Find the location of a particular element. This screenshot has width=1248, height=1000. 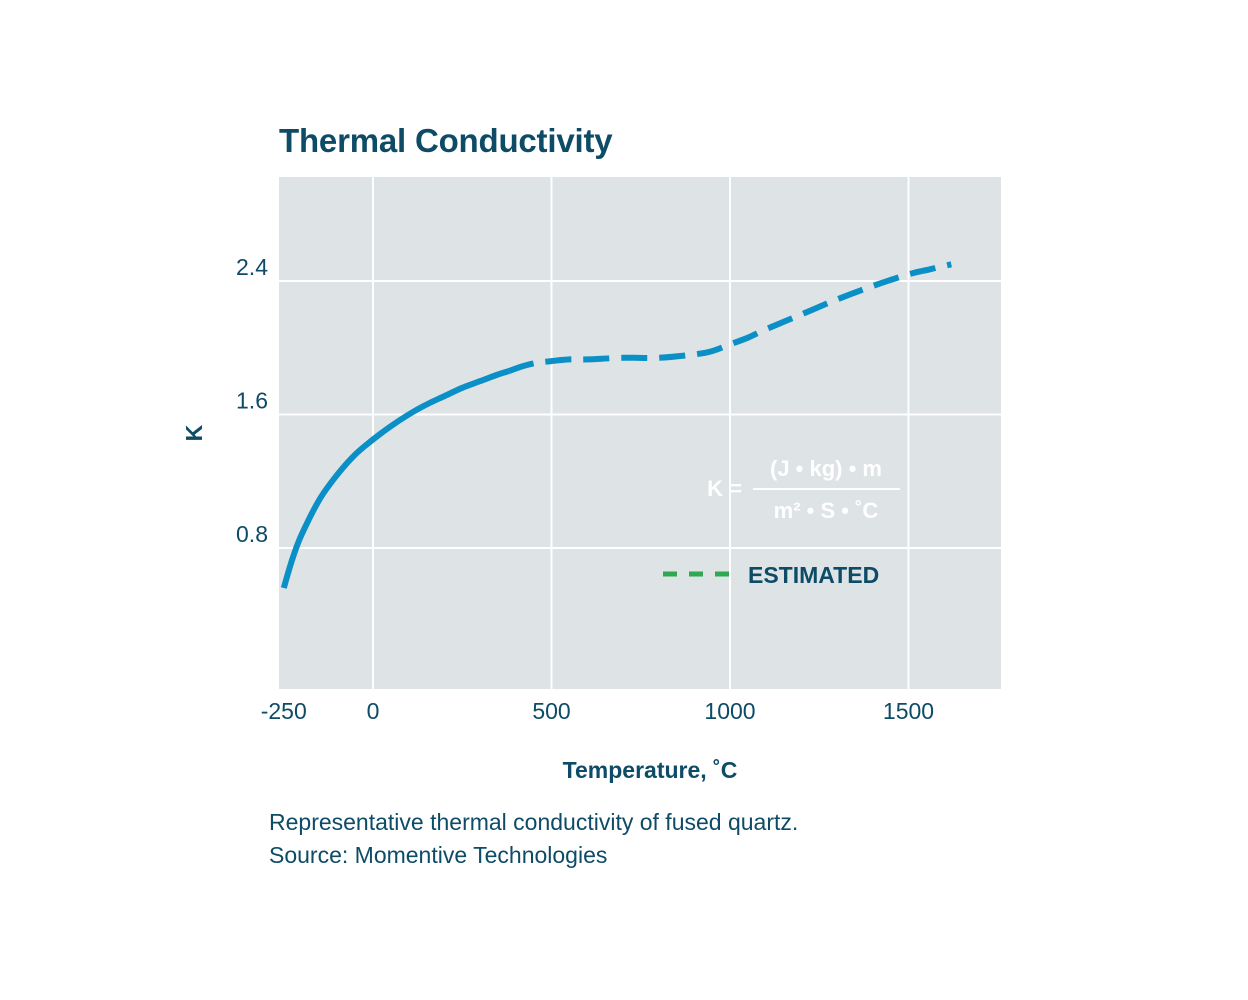

y-tick-labels: 0.8 1.6 2.4 is located at coordinates (252, 400).